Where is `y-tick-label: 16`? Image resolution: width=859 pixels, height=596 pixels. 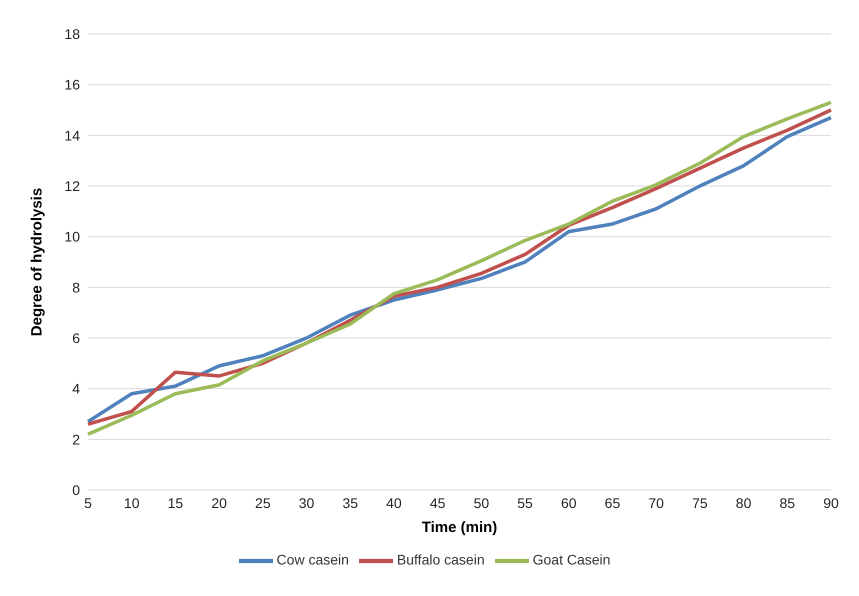
y-tick-label: 16 is located at coordinates (72, 84).